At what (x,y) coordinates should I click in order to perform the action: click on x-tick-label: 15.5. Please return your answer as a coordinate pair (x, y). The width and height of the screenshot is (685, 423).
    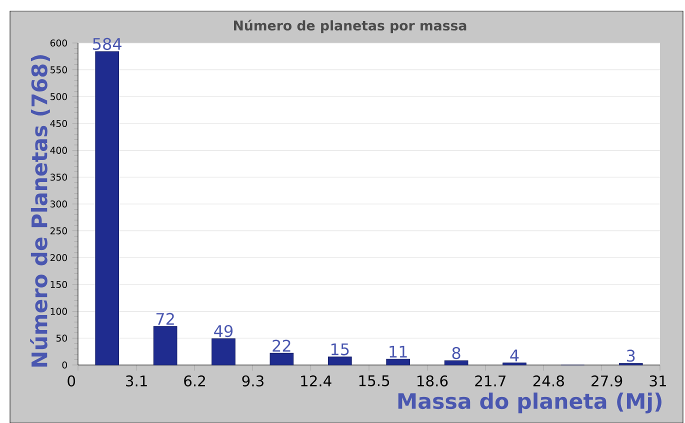
    Looking at the image, I should click on (374, 380).